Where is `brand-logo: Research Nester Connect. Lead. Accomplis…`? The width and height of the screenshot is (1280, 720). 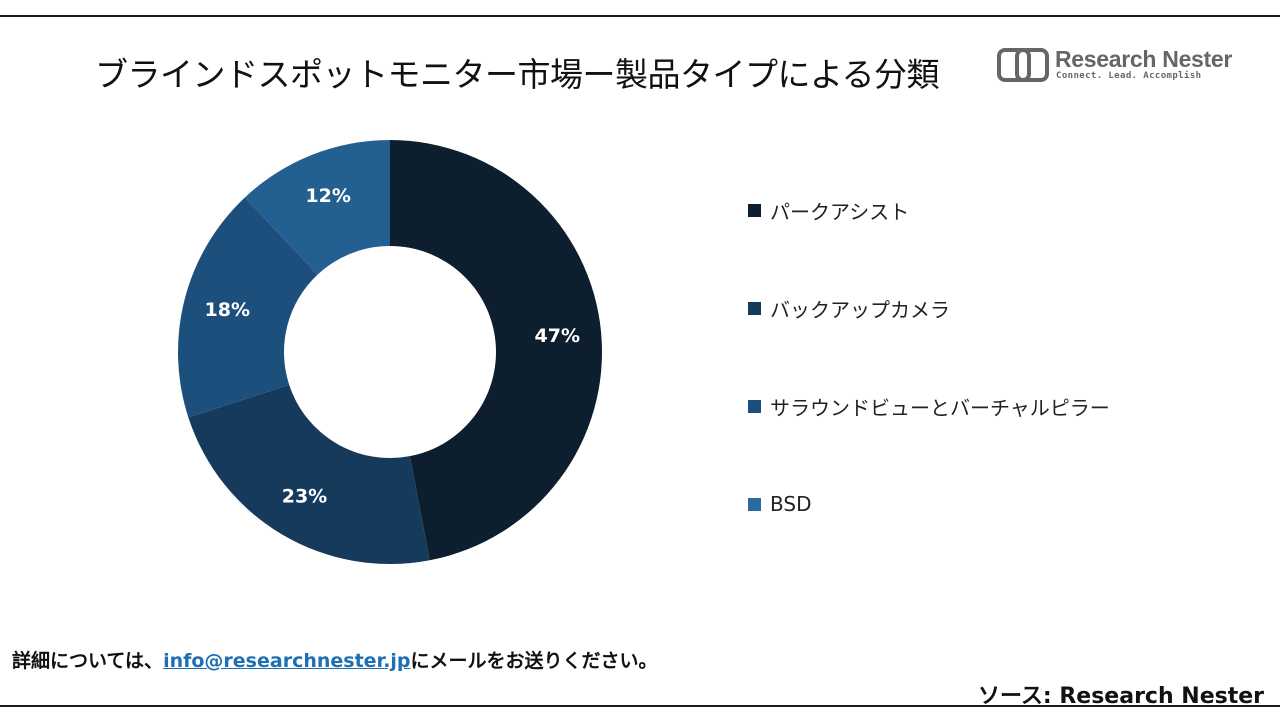 brand-logo: Research Nester Connect. Lead. Accomplis… is located at coordinates (1114, 66).